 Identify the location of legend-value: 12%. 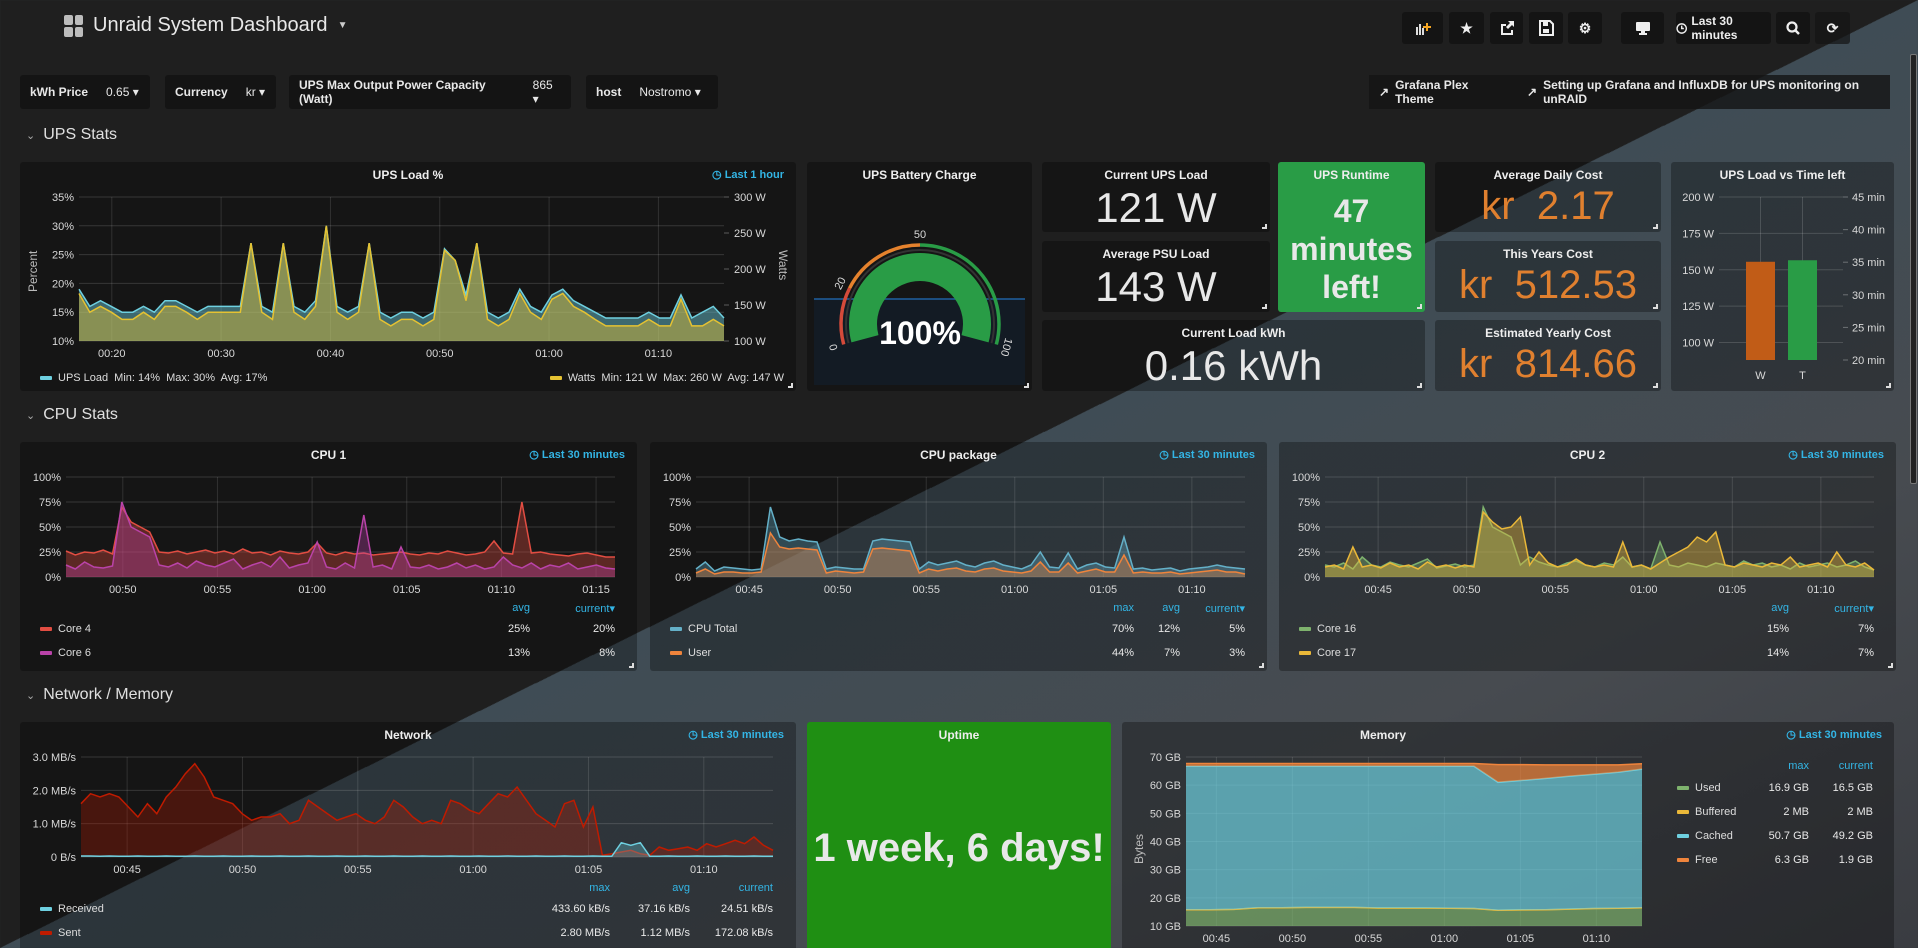
(1168, 629).